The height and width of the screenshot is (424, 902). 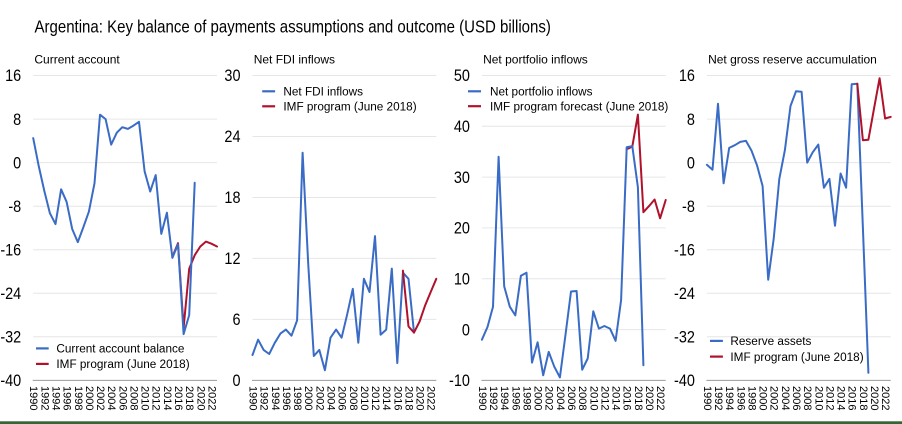 What do you see at coordinates (462, 76) in the screenshot?
I see `svg-text: 50` at bounding box center [462, 76].